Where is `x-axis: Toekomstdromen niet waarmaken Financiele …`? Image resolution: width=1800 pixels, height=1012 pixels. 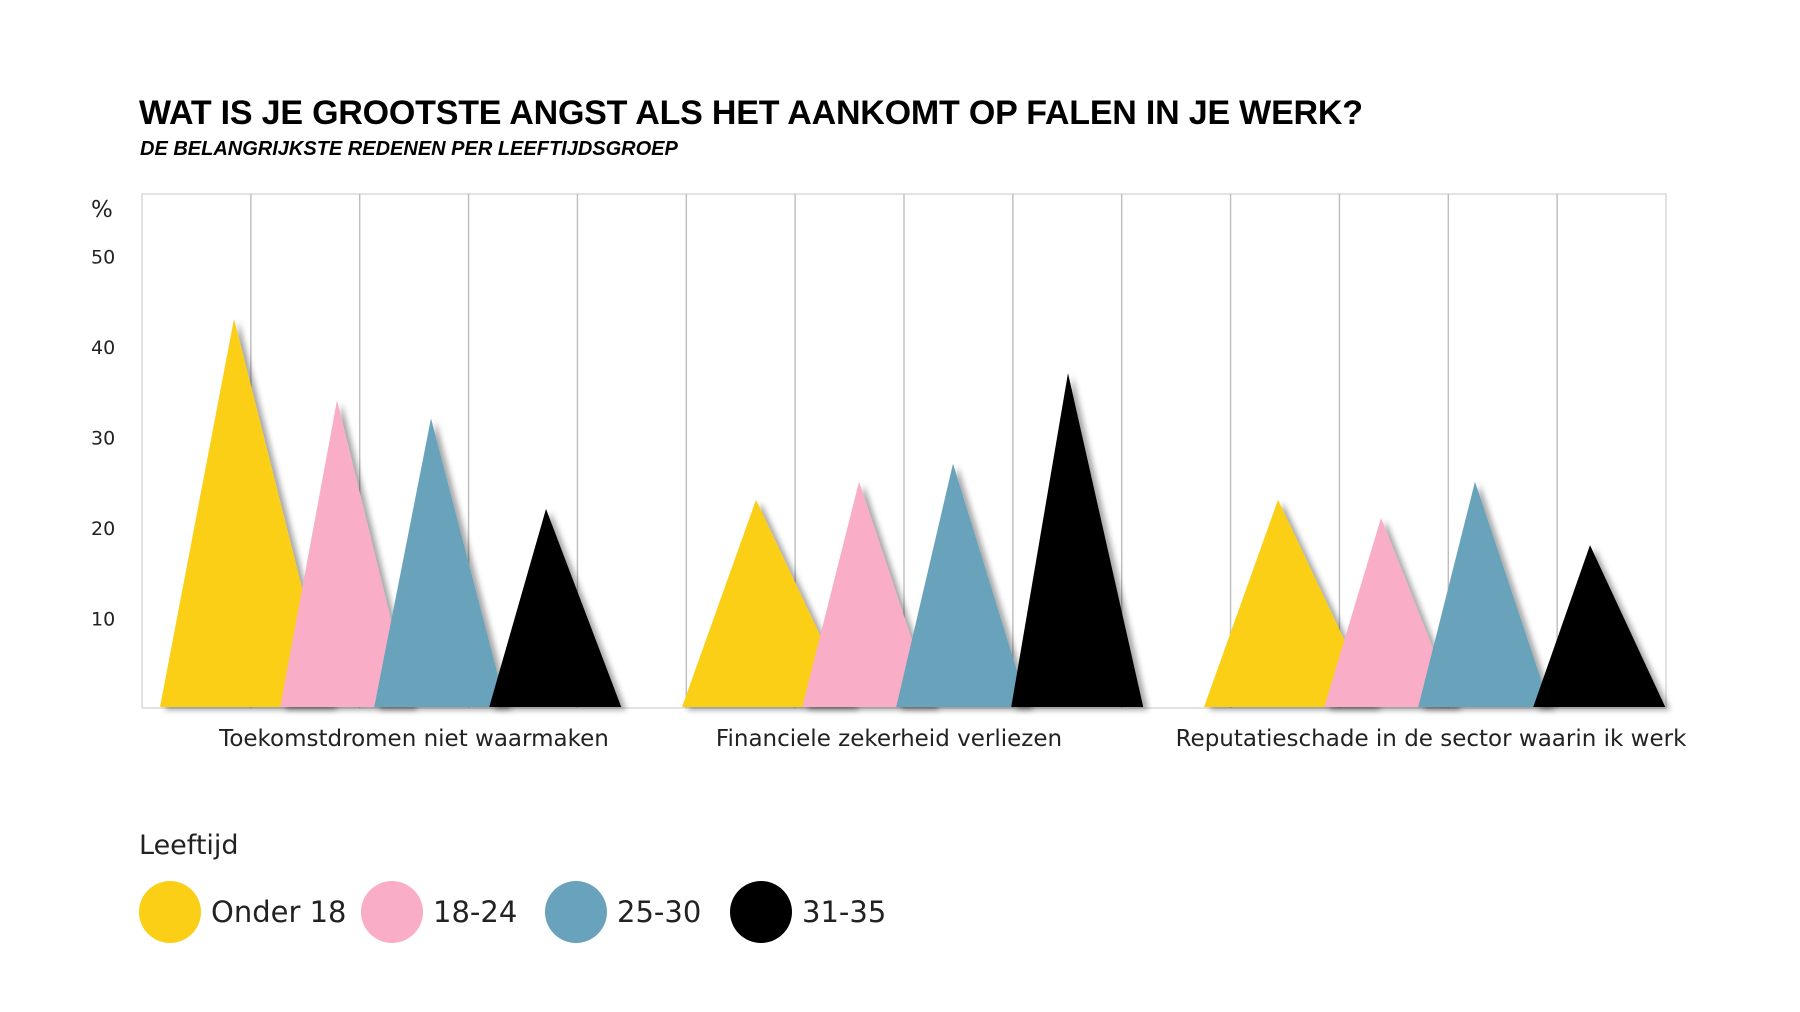 x-axis: Toekomstdromen niet waarmaken Financiele … is located at coordinates (952, 739).